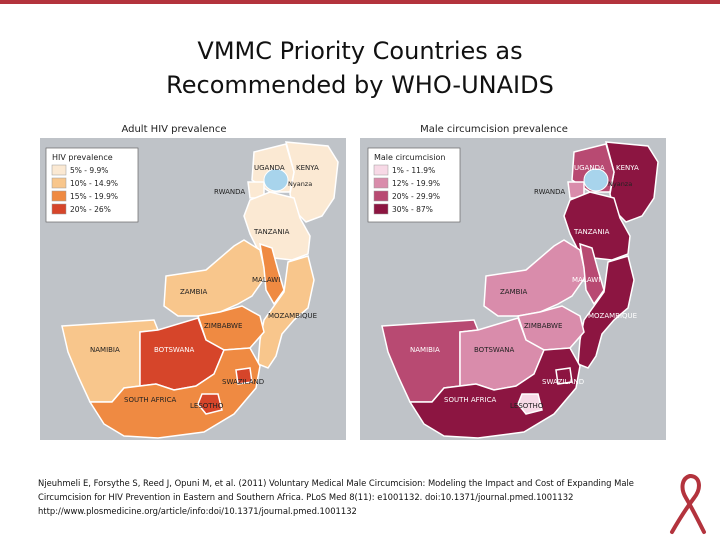  What do you see at coordinates (592, 274) in the screenshot?
I see `mc-country-malawi` at bounding box center [592, 274].